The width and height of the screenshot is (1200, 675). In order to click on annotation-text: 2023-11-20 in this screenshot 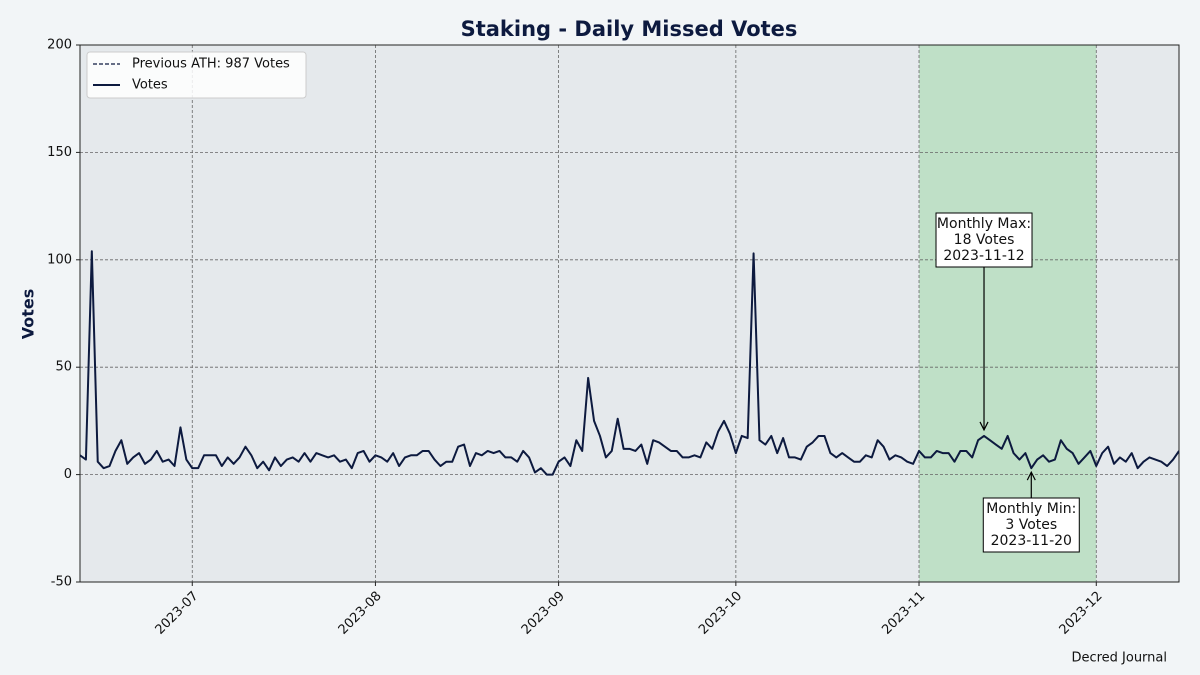, I will do `click(1031, 541)`.